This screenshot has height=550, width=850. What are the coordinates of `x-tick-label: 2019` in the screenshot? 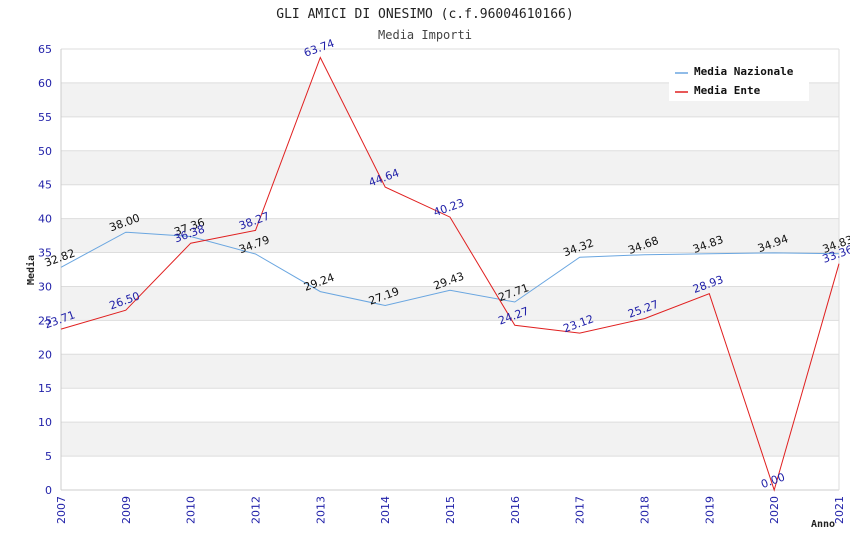 It's located at (709, 510).